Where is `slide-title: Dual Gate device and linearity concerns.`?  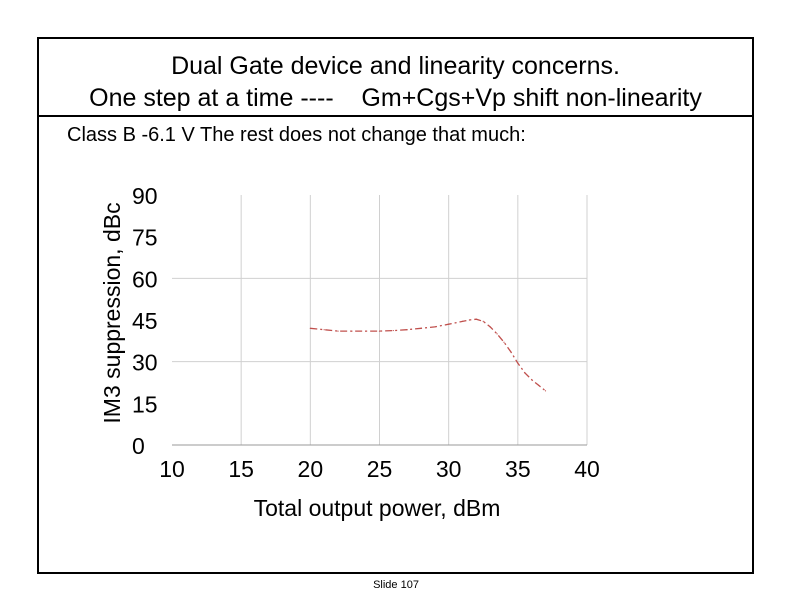
slide-title: Dual Gate device and linearity concerns. is located at coordinates (395, 66).